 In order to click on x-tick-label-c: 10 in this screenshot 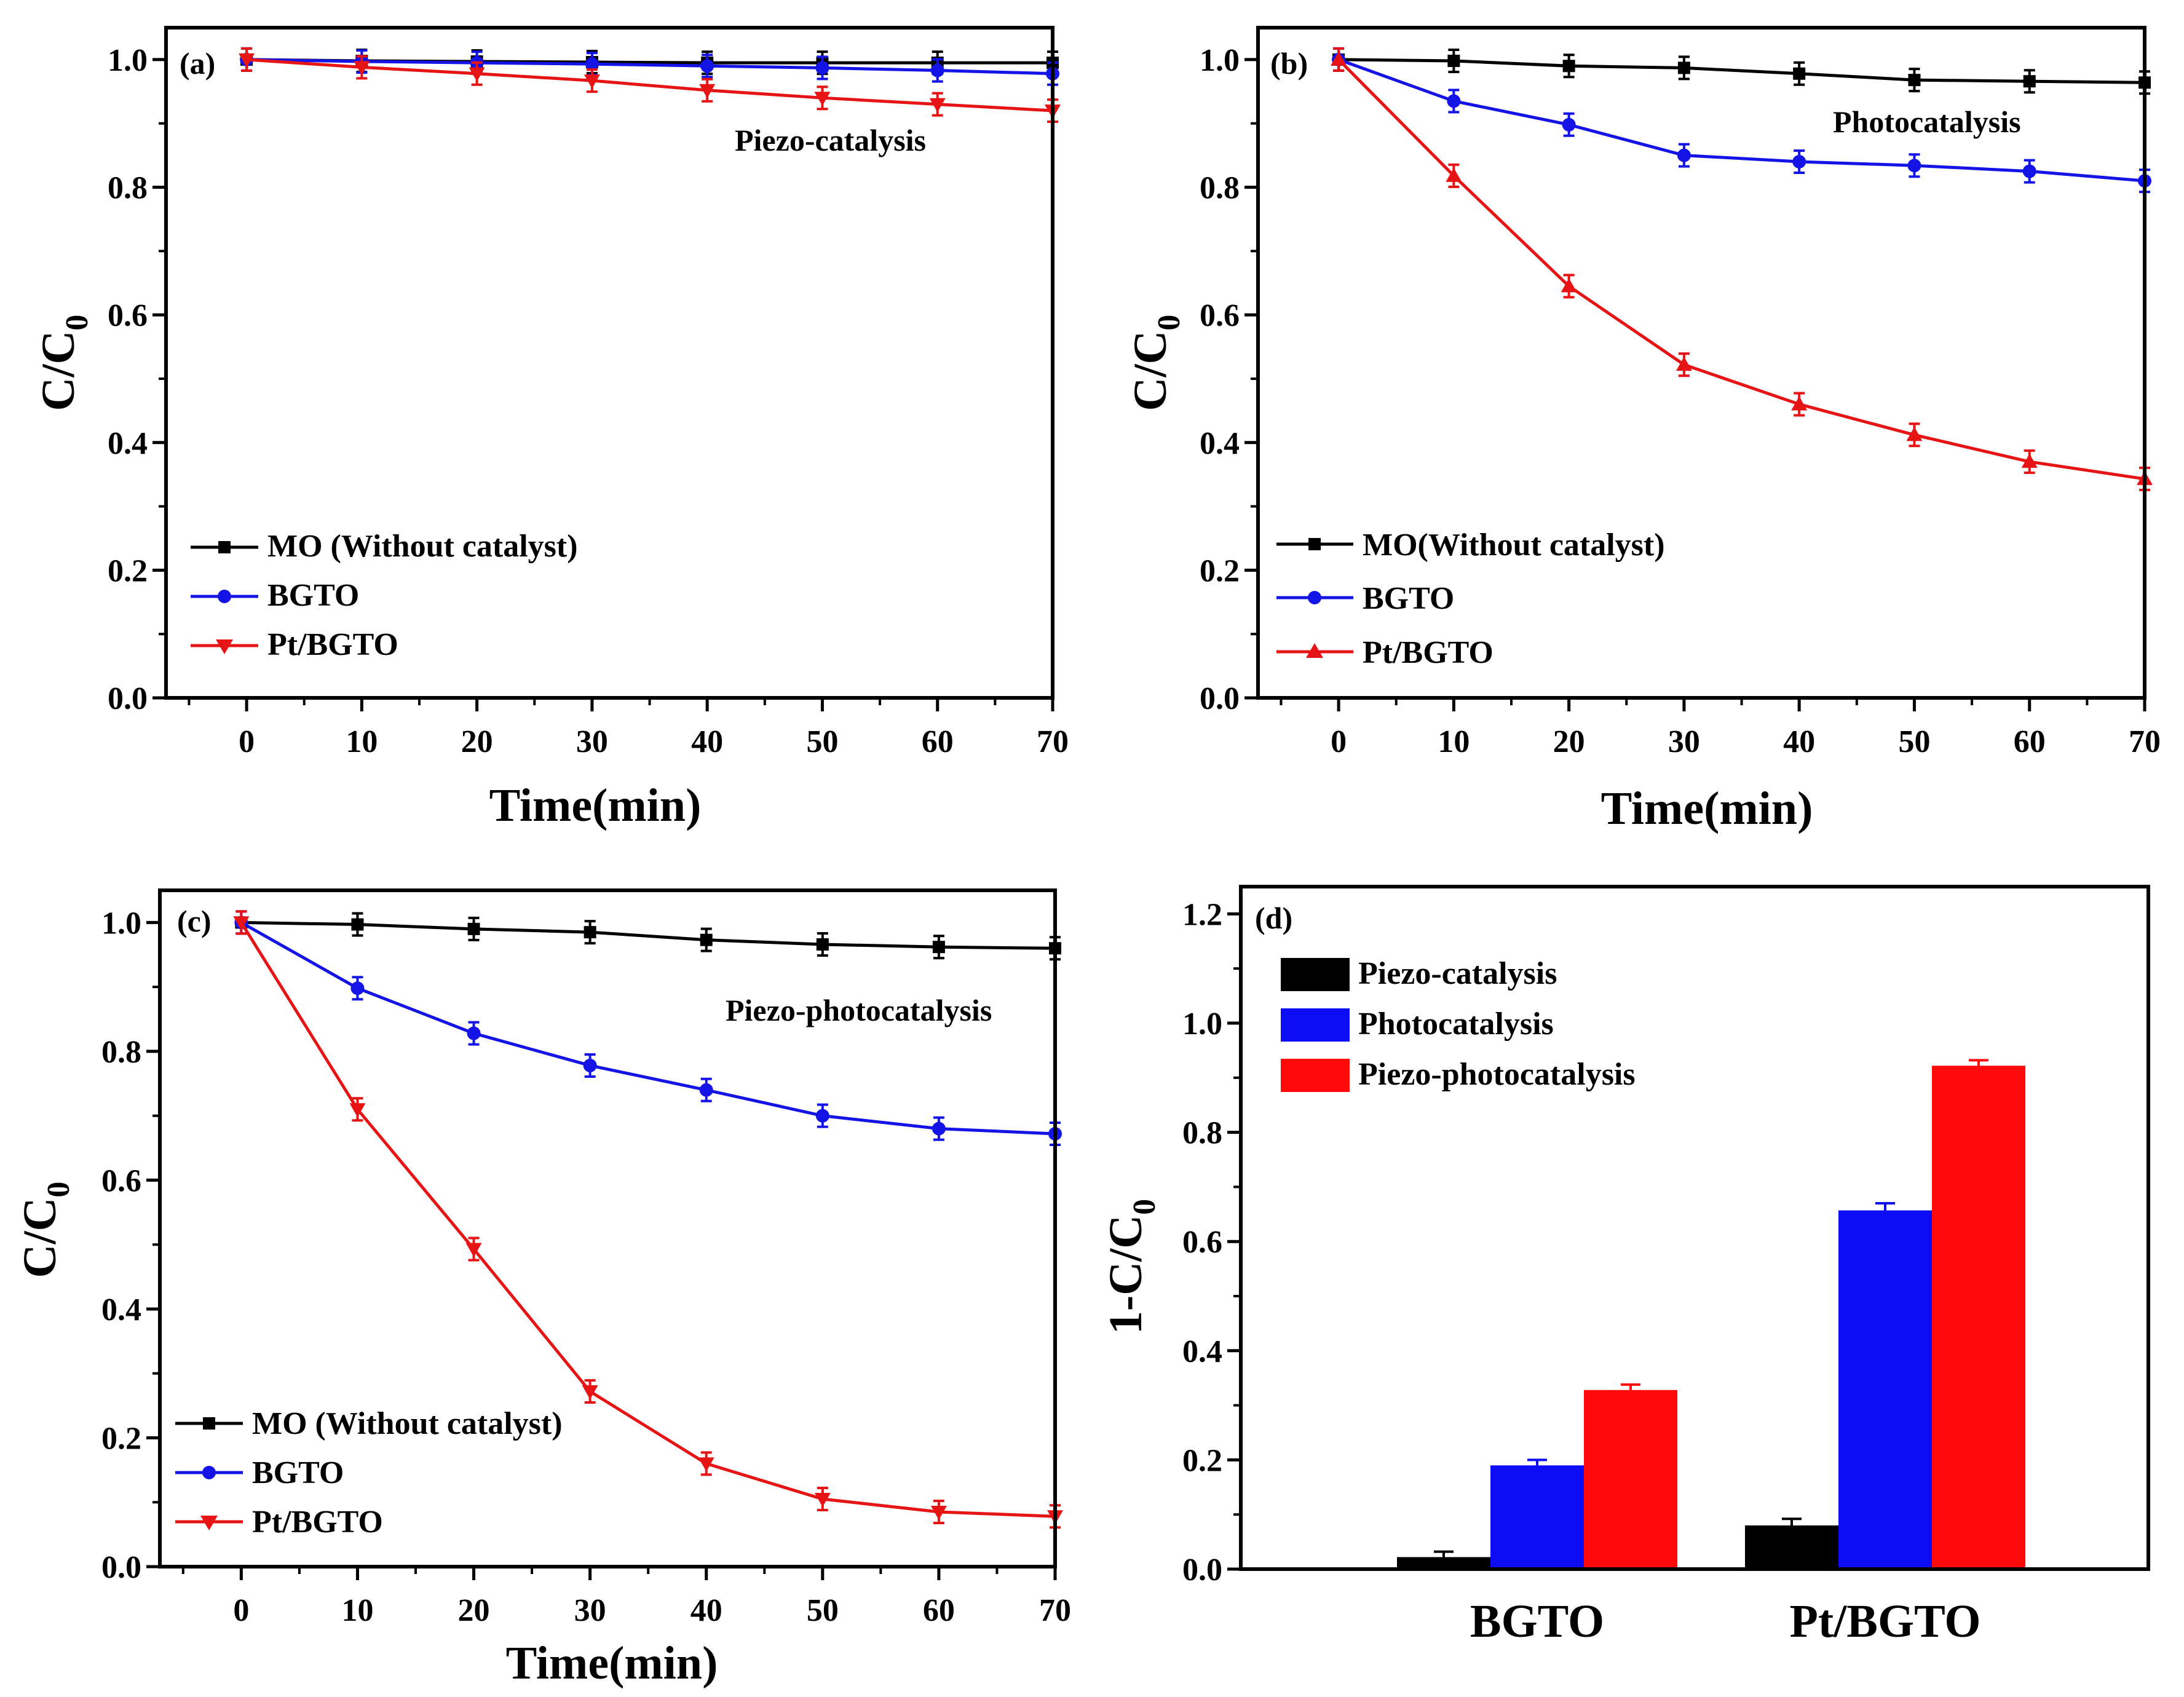, I will do `click(357, 1610)`.